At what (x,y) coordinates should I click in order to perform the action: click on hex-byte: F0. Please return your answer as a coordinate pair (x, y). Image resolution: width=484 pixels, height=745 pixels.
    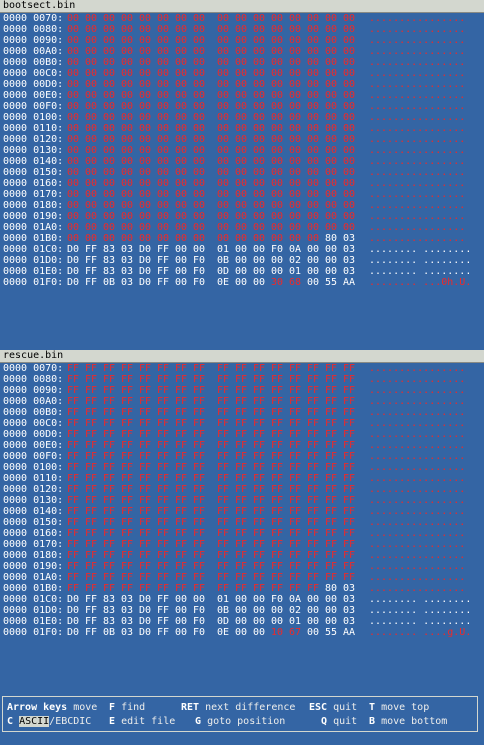
    Looking at the image, I should click on (277, 249).